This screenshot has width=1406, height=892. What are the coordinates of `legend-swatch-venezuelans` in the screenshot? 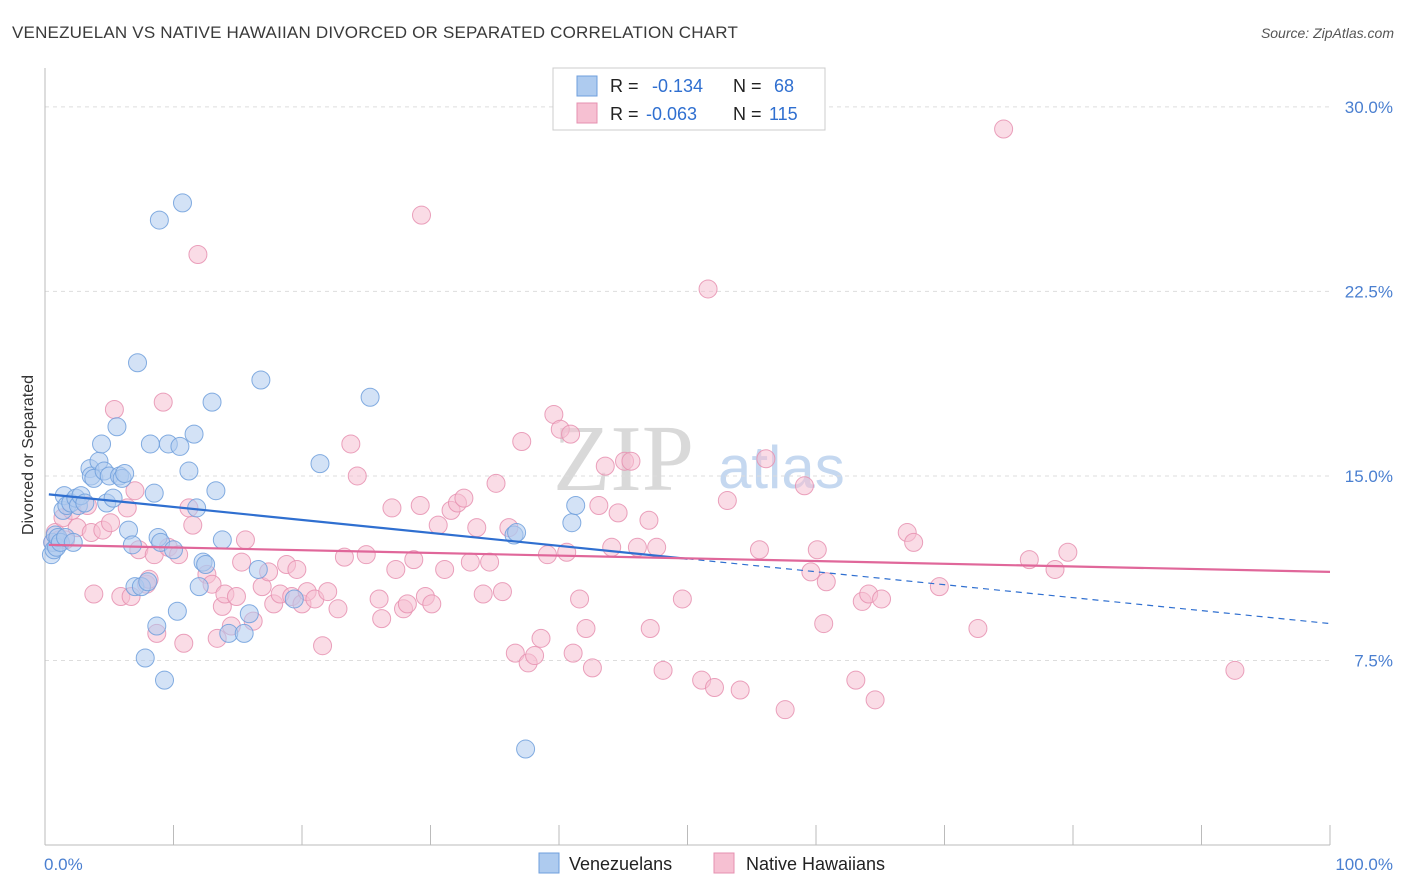 It's located at (587, 86).